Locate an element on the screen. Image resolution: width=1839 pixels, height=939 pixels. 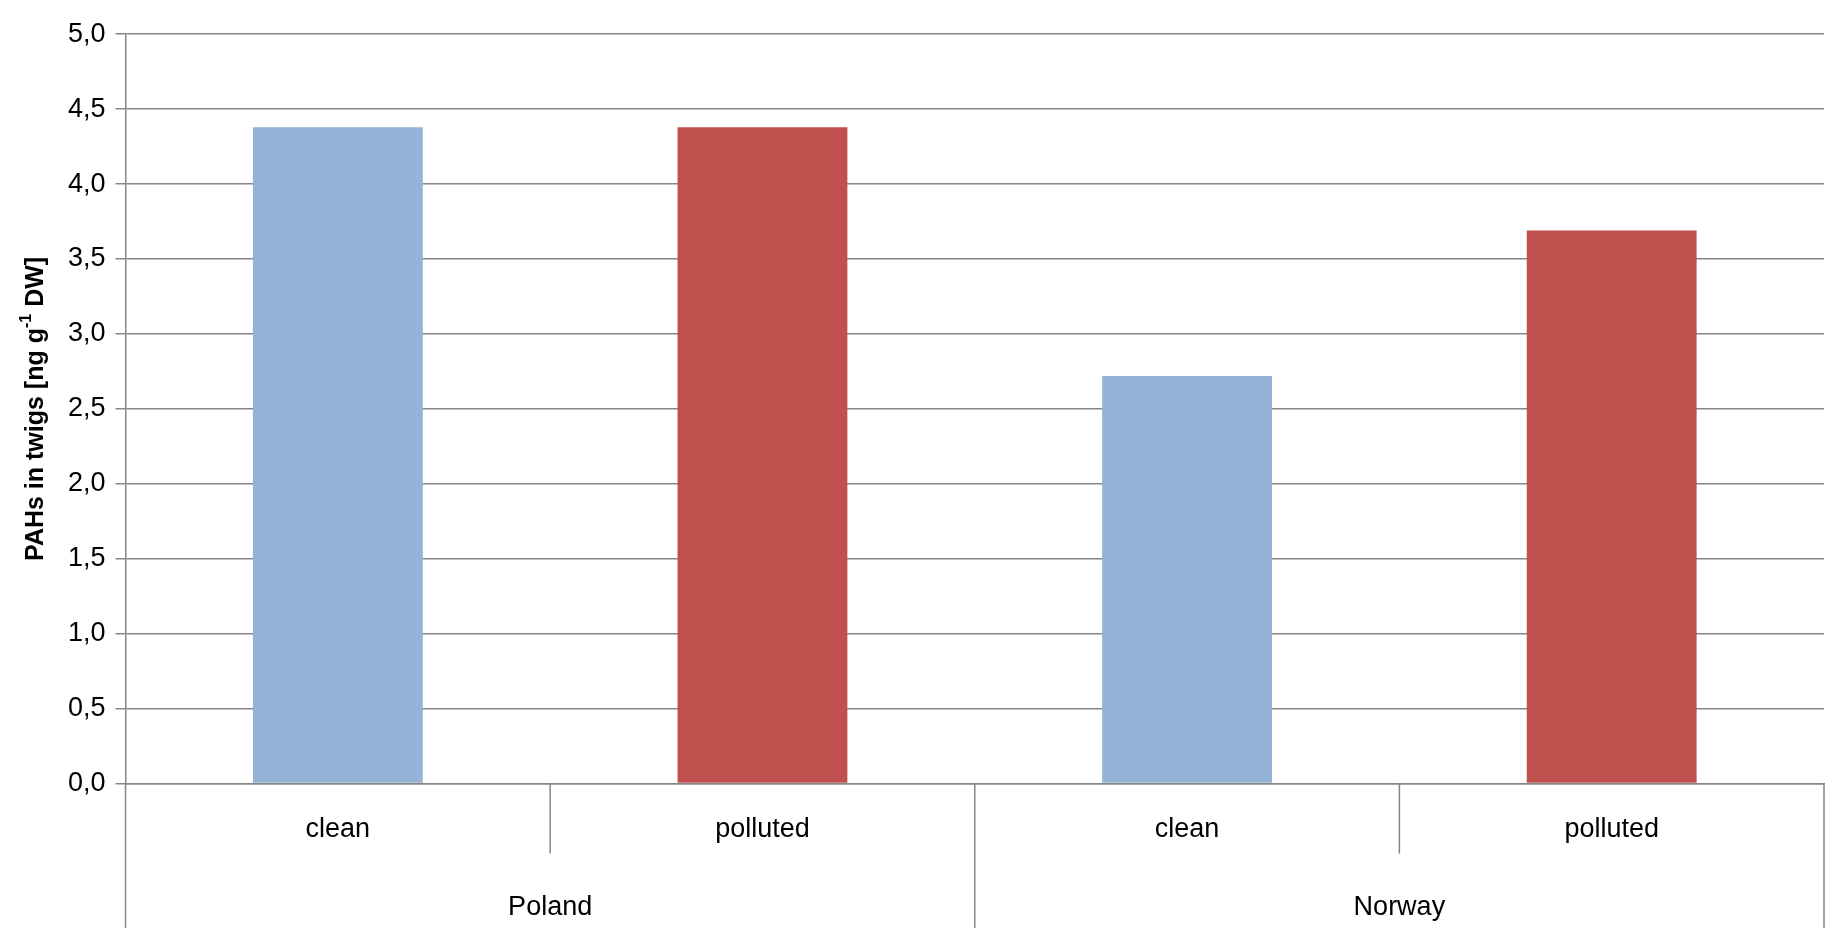
y-tick-label: 0,5 is located at coordinates (86, 707).